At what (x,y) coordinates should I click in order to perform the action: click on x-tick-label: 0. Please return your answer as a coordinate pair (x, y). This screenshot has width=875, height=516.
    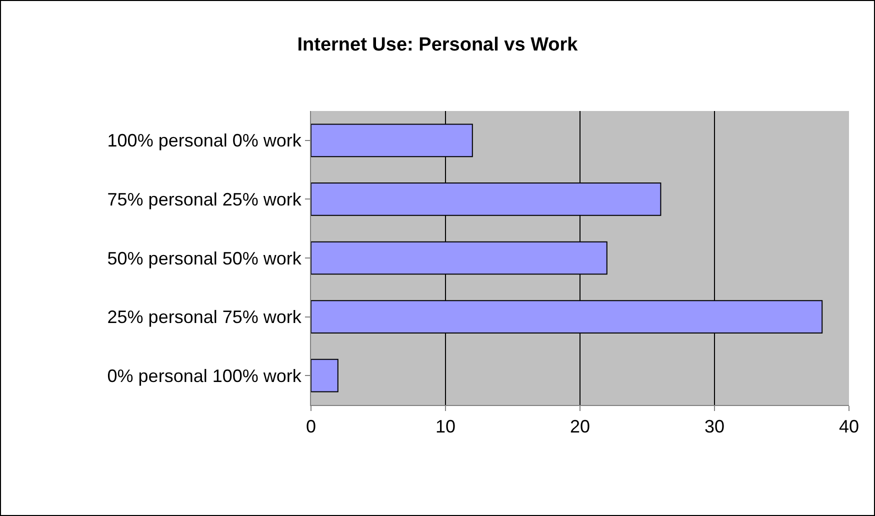
    Looking at the image, I should click on (311, 426).